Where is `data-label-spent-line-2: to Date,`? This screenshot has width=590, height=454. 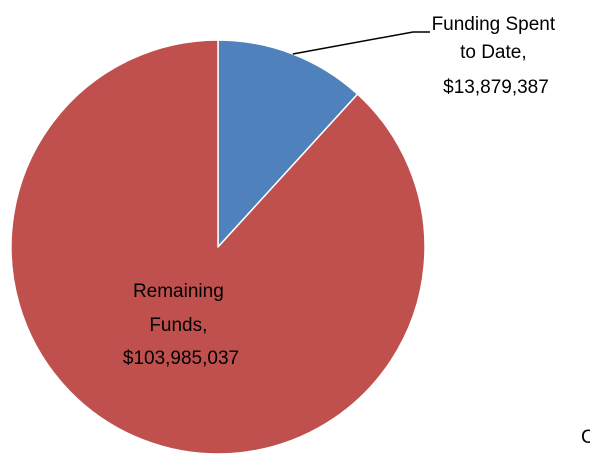 data-label-spent-line-2: to Date, is located at coordinates (493, 52).